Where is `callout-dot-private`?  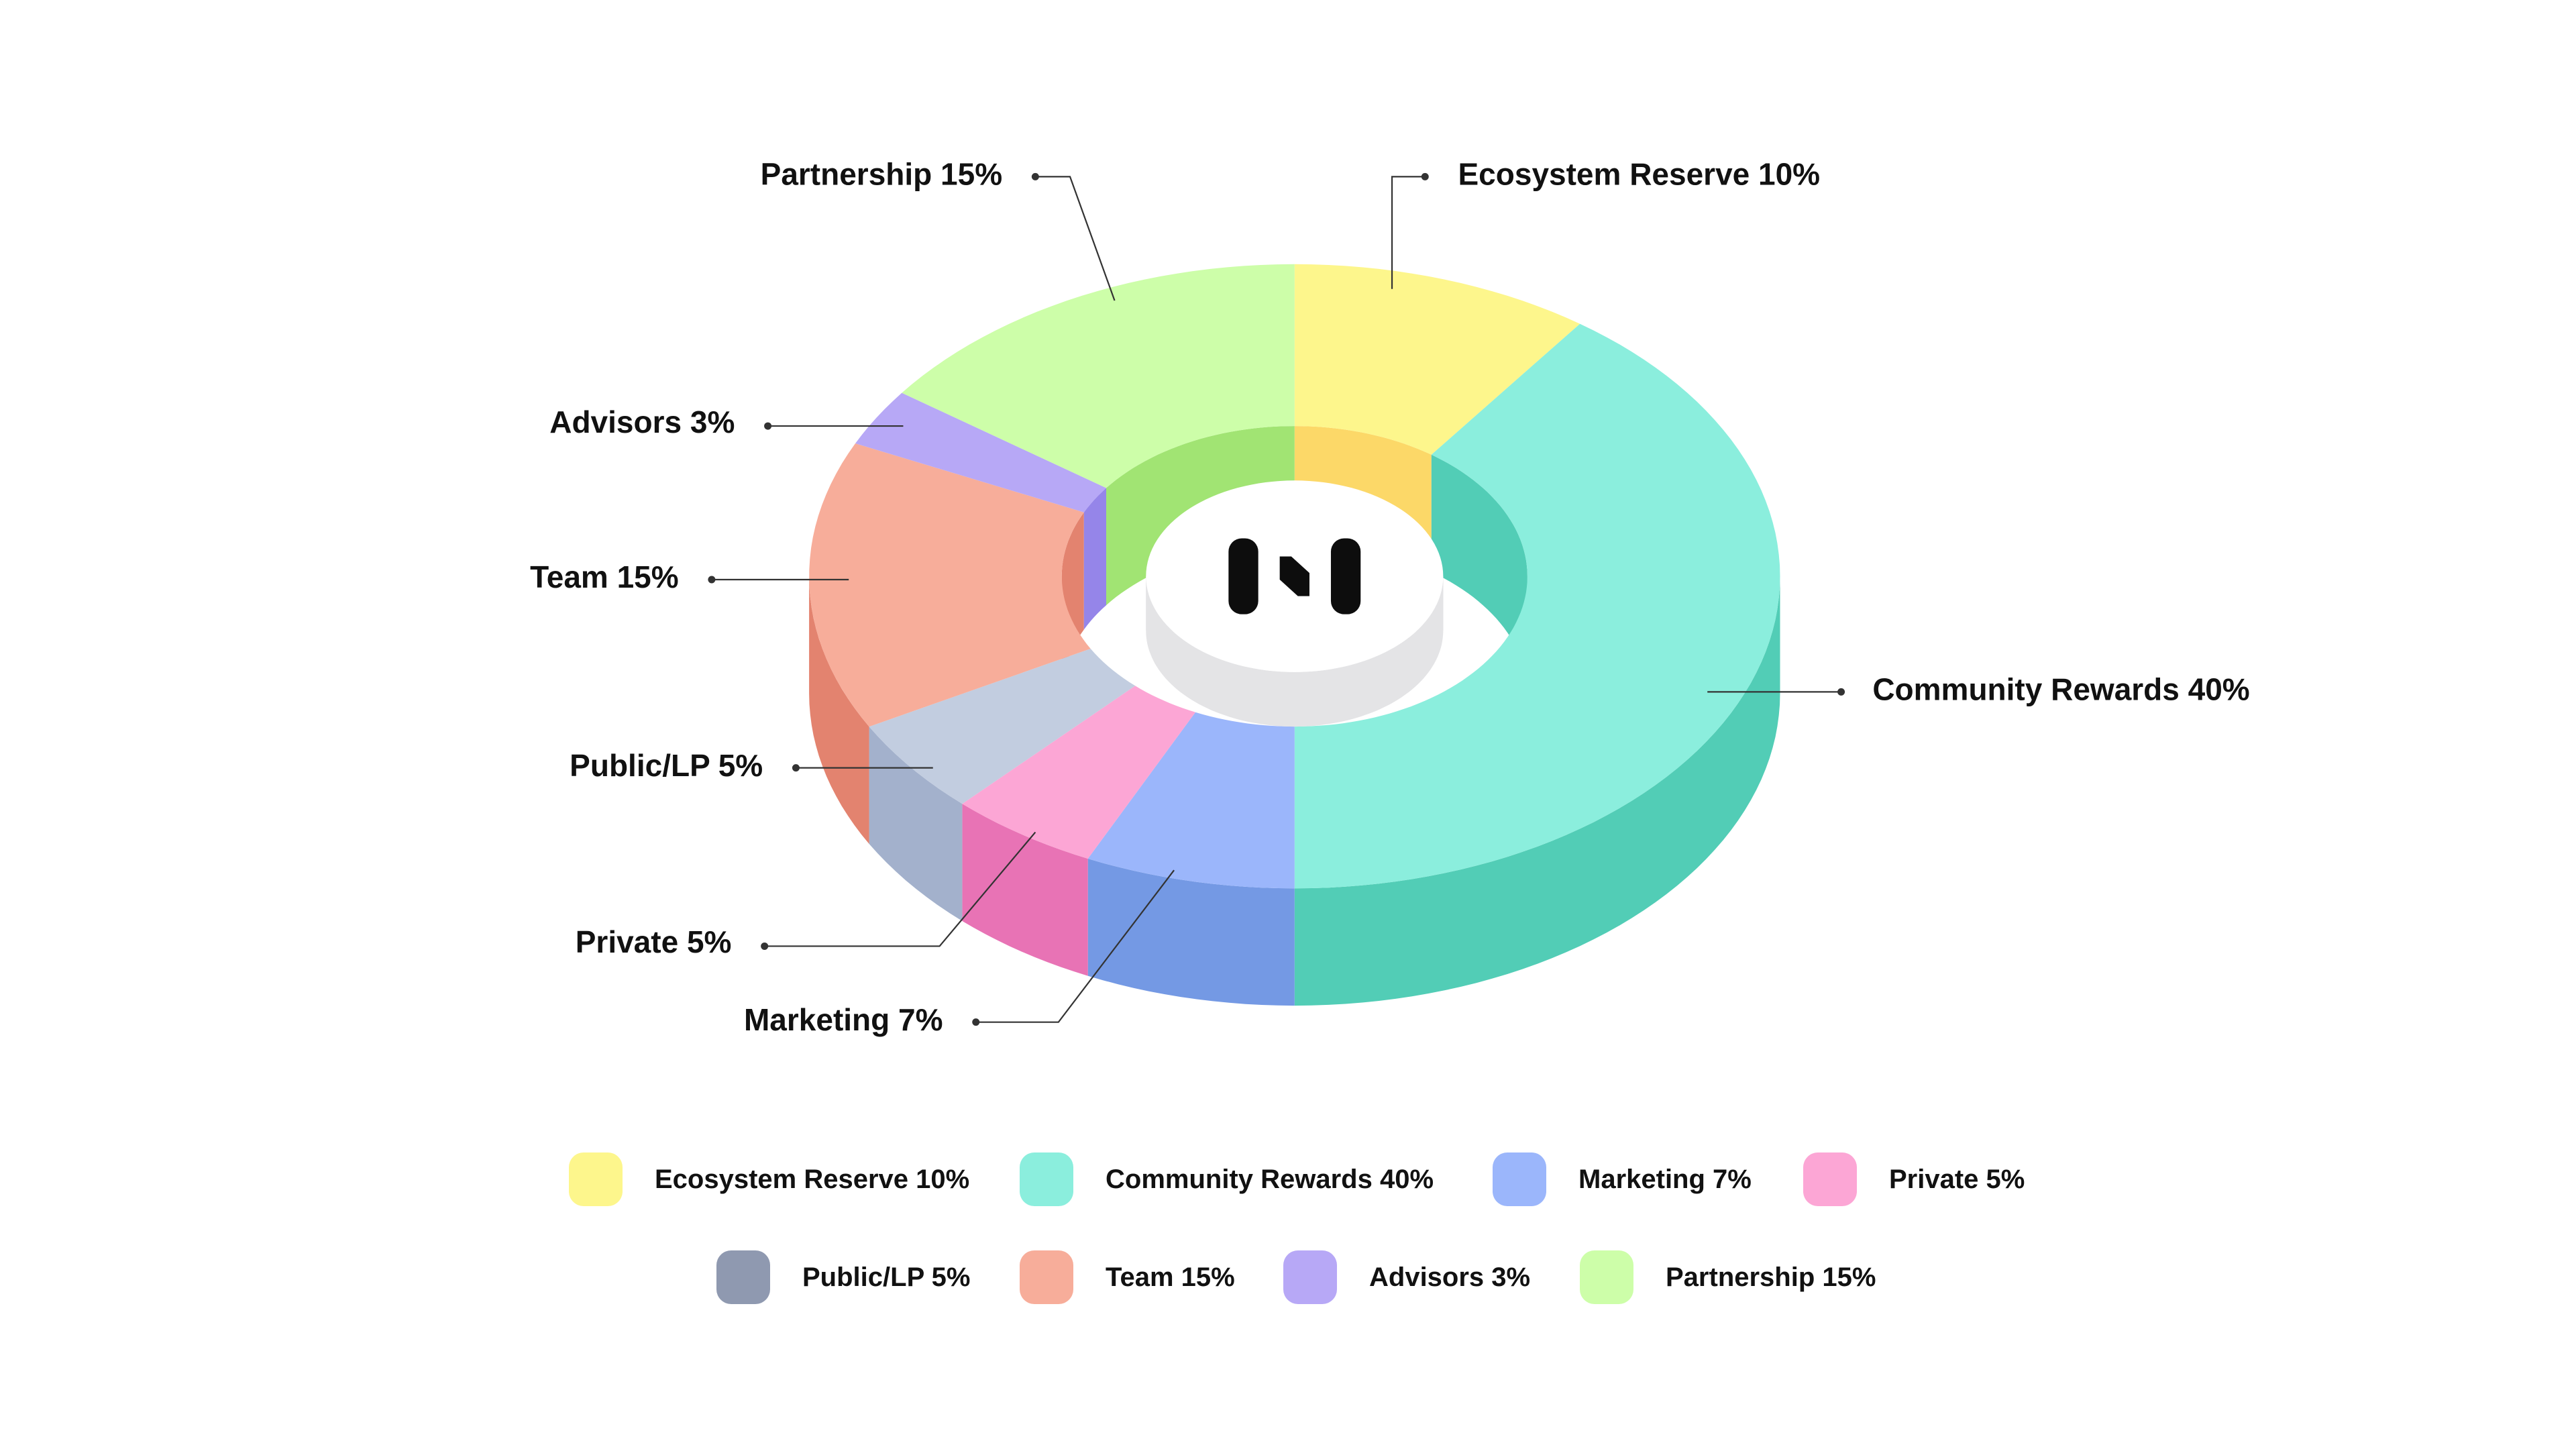
callout-dot-private is located at coordinates (765, 946).